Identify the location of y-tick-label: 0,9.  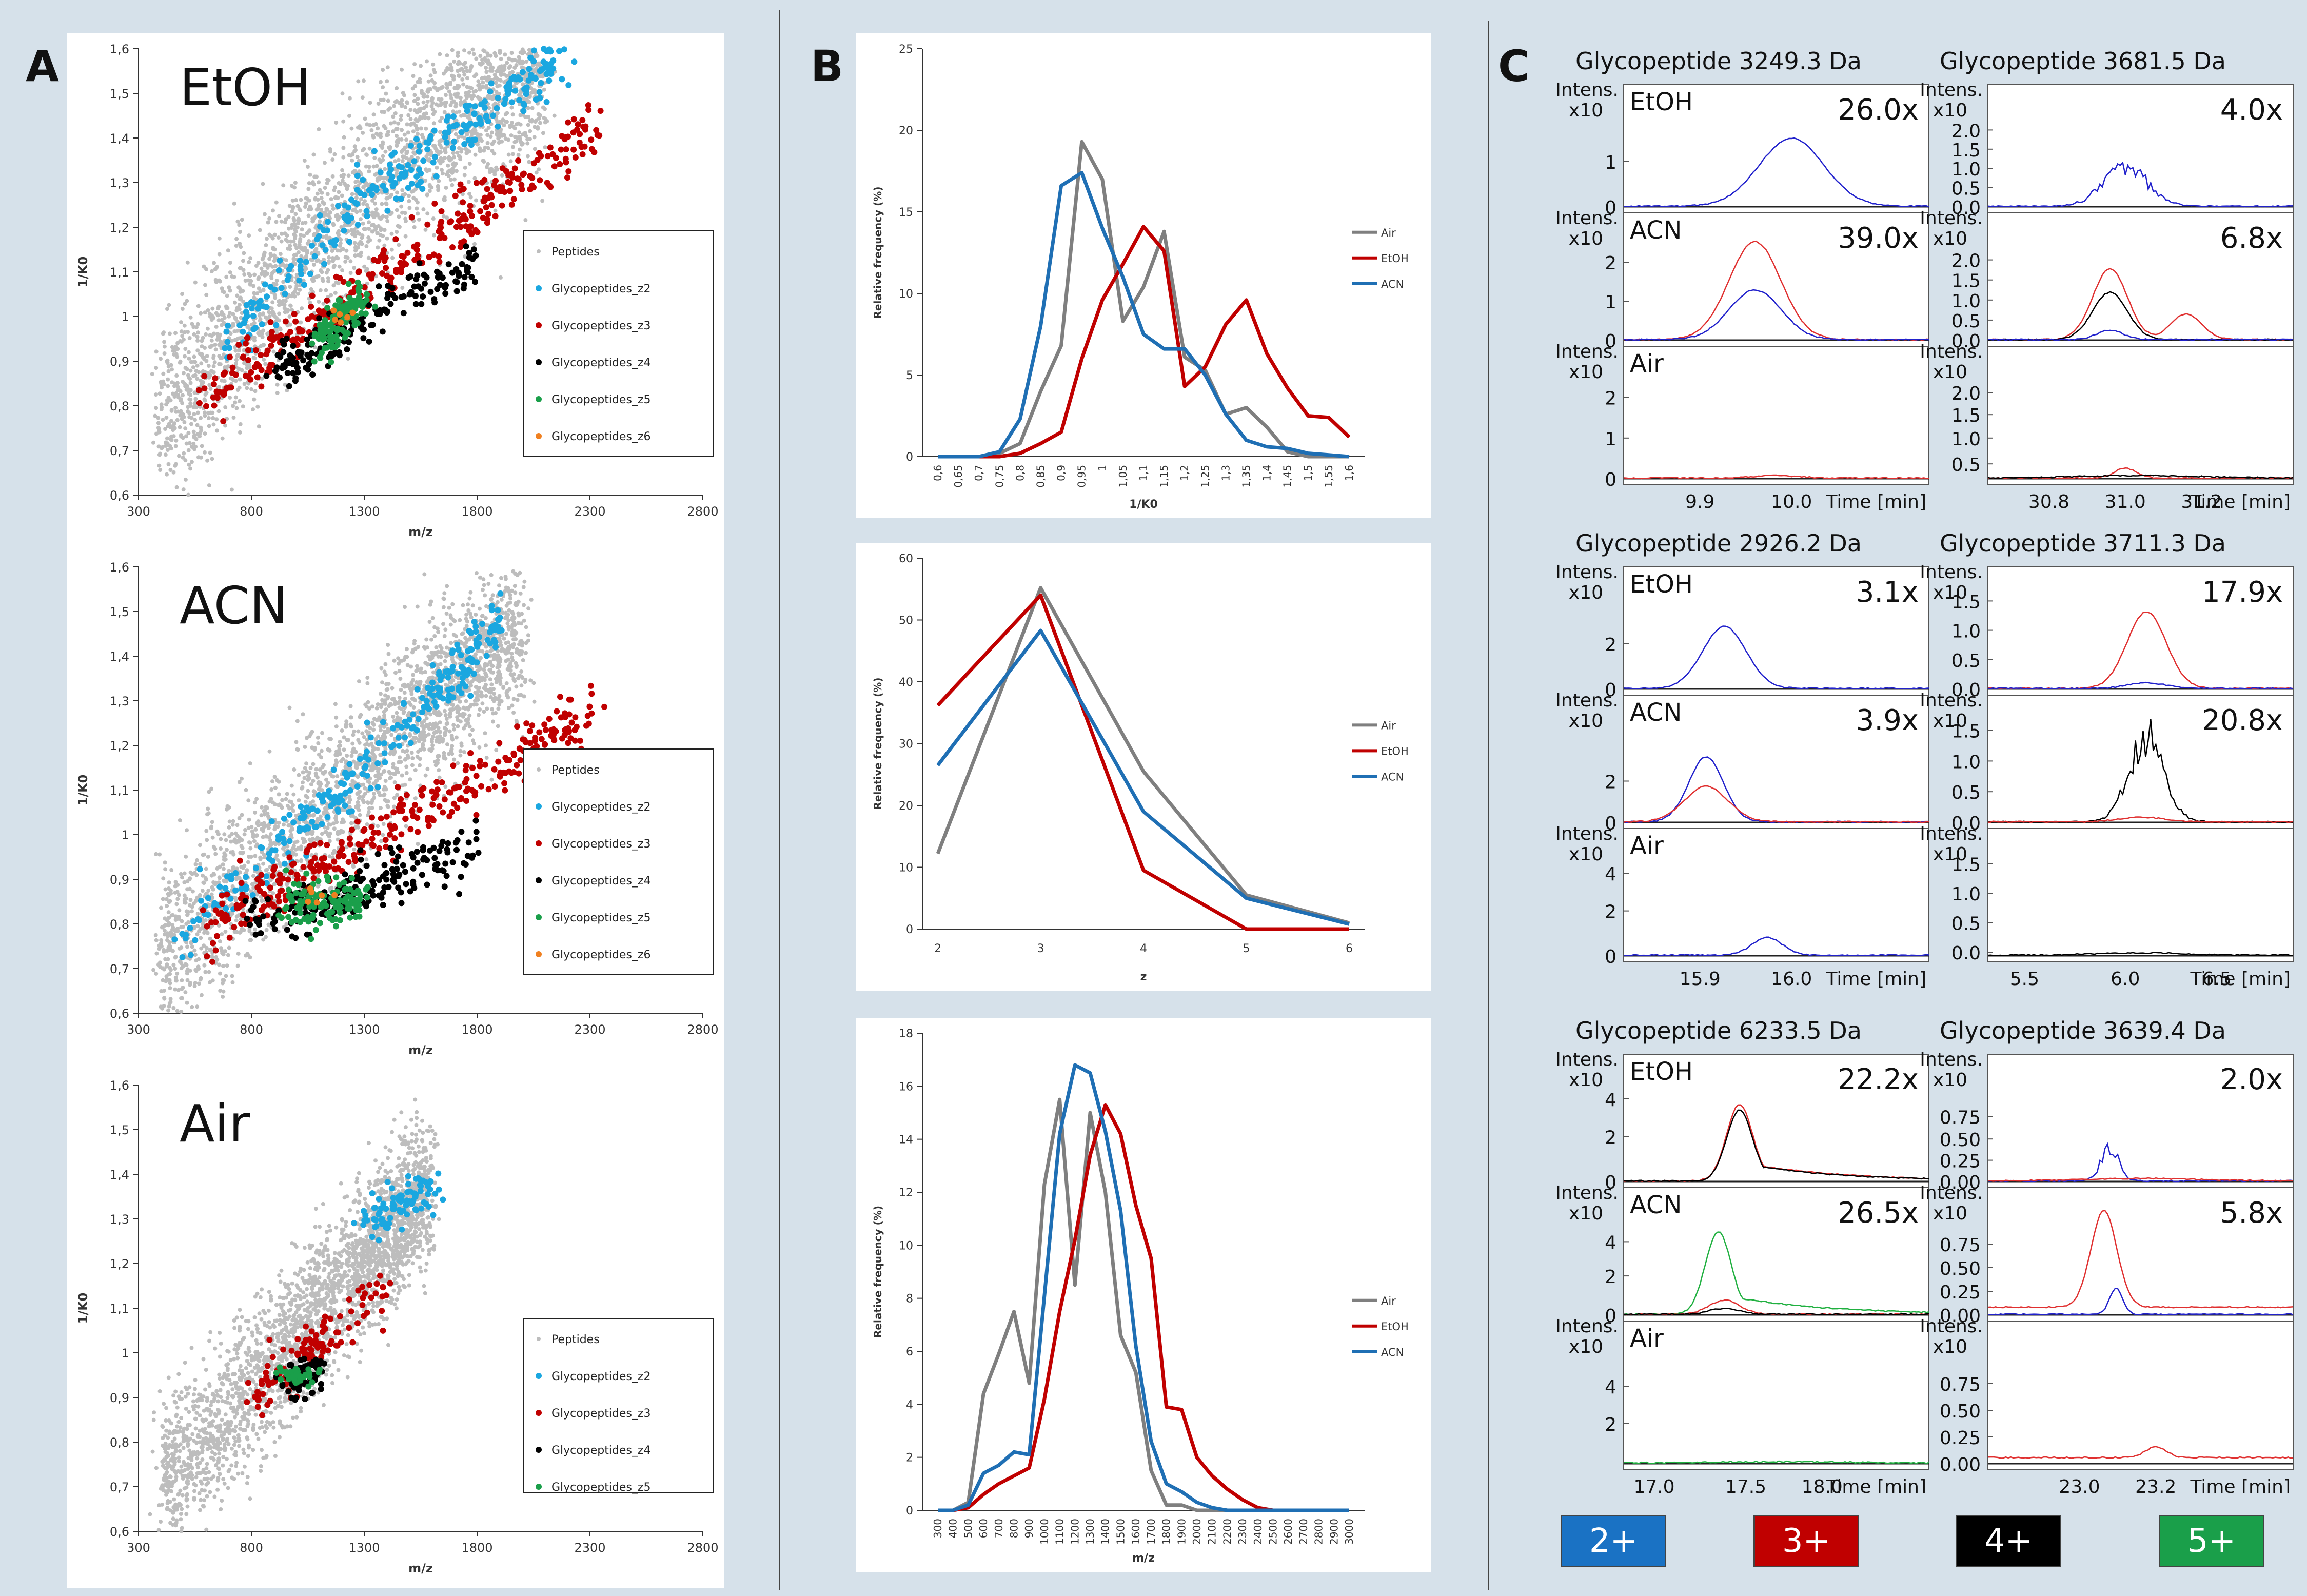
(119, 361).